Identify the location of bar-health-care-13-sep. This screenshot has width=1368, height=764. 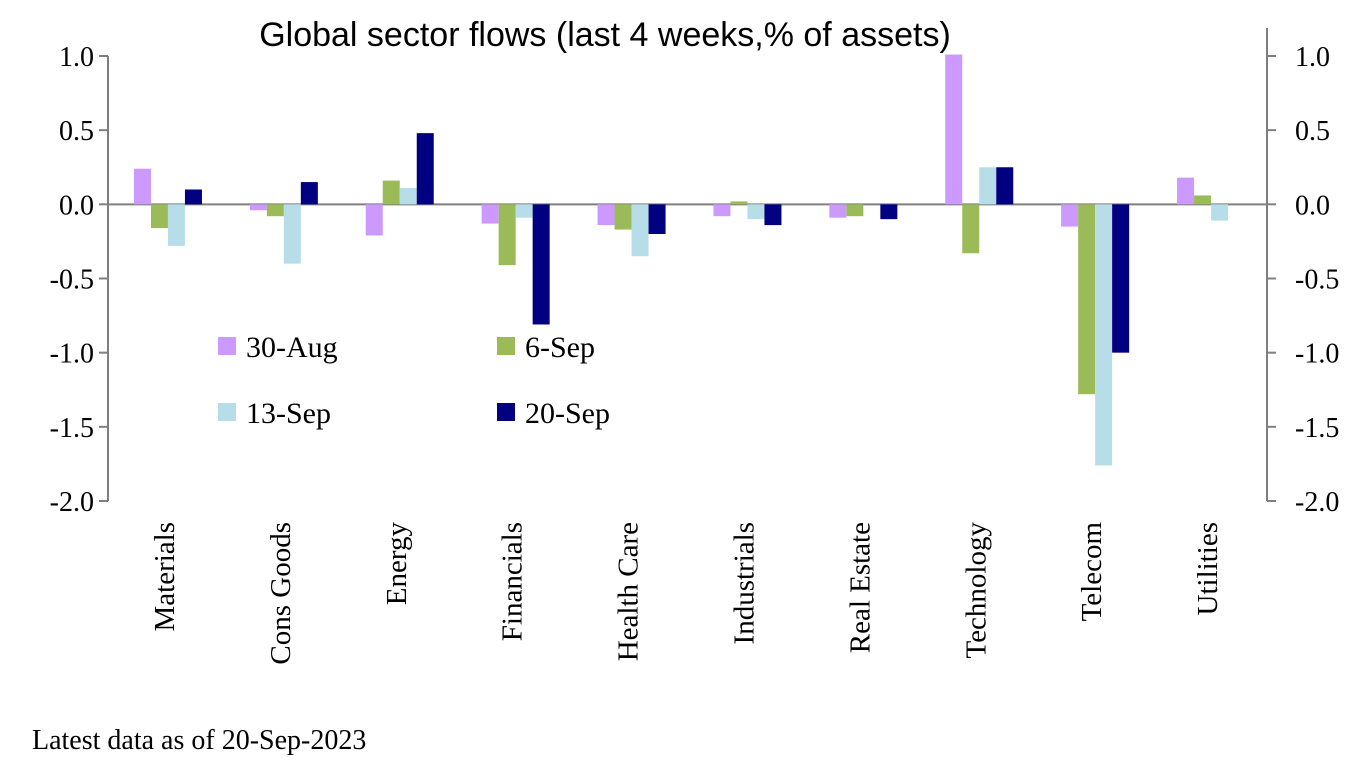
(640, 230).